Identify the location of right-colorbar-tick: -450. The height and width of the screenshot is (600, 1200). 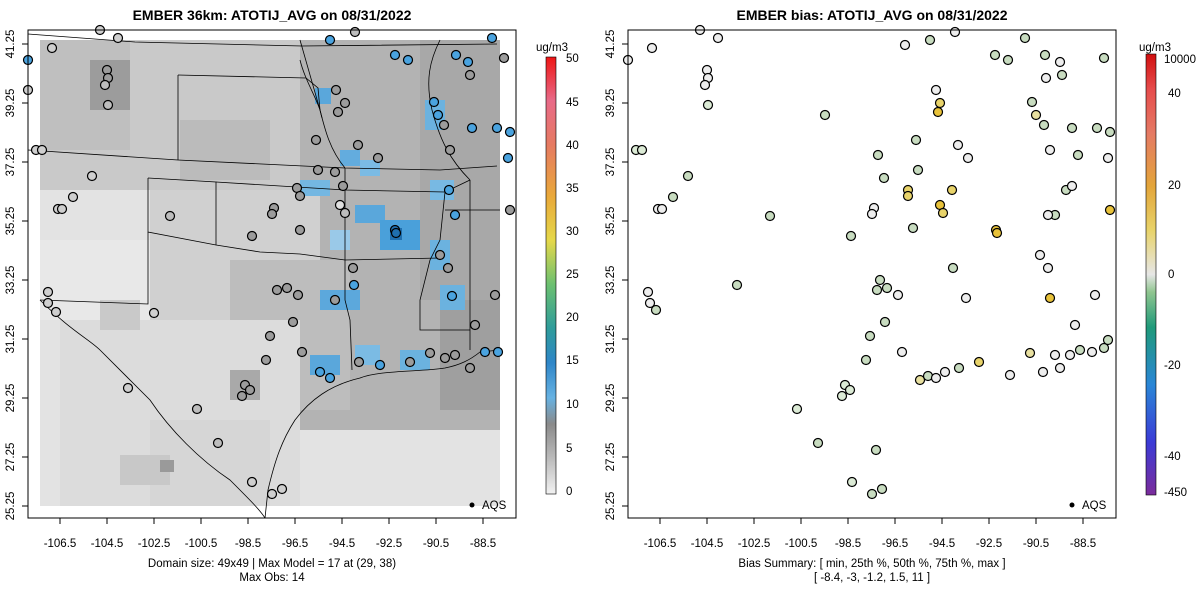
(1175, 493).